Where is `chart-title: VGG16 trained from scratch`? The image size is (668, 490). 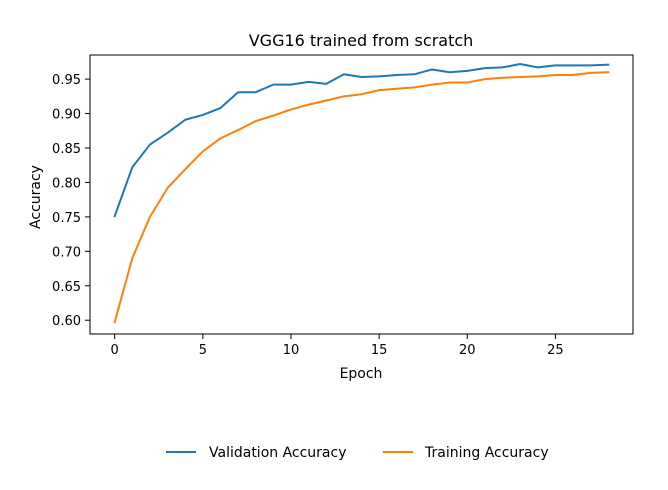 chart-title: VGG16 trained from scratch is located at coordinates (361, 40).